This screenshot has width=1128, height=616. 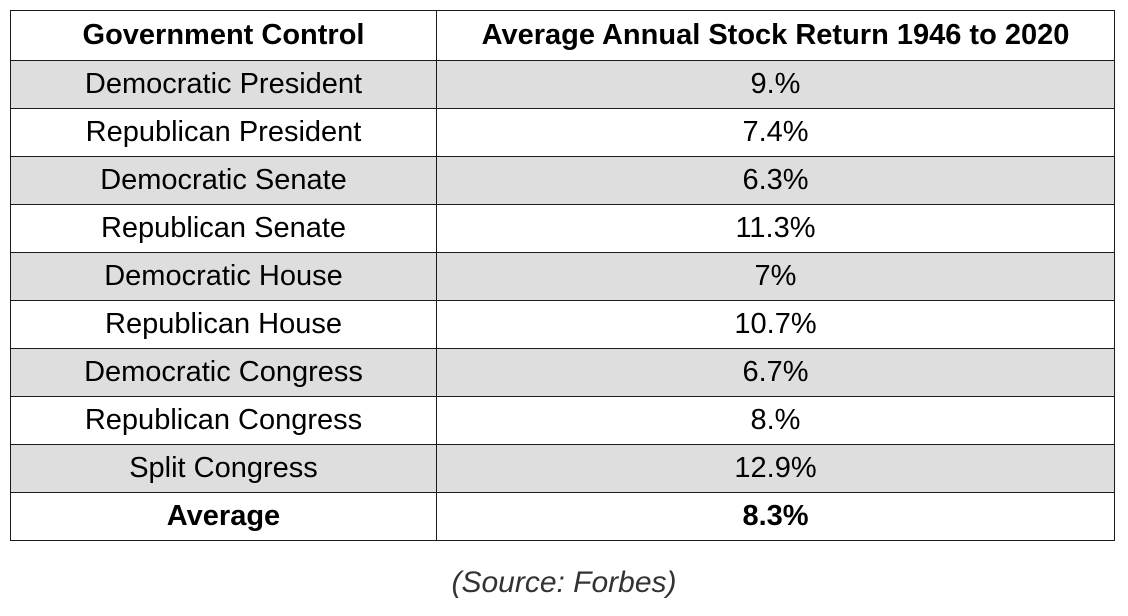 I want to click on table-row: Republican Senate 11.3%, so click(x=562, y=228).